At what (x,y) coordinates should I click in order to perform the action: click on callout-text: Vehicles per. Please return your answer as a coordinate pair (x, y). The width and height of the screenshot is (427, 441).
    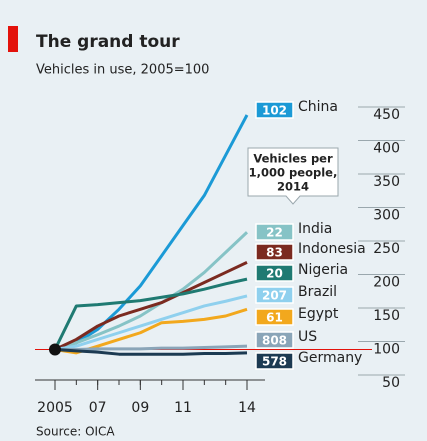
    Looking at the image, I should click on (293, 159).